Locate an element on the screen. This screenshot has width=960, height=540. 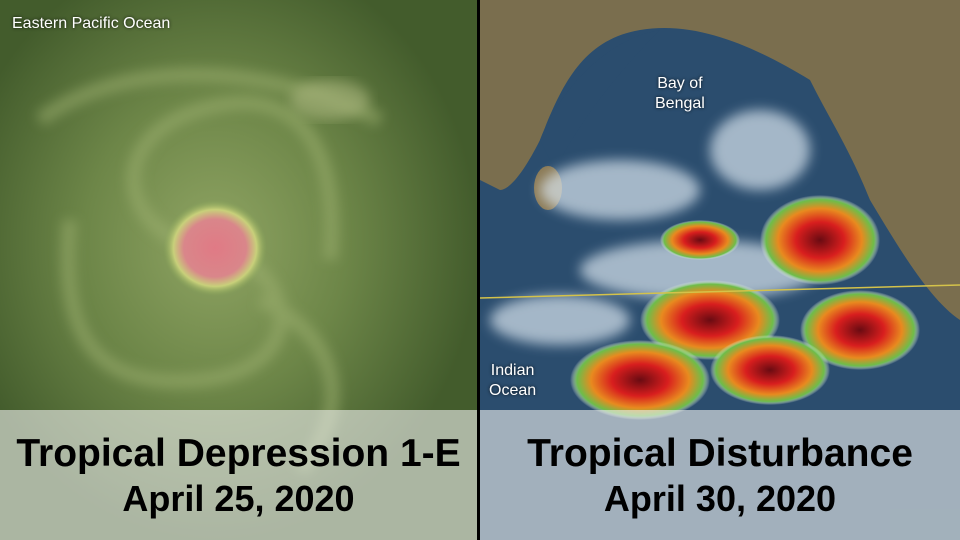
caption-date: April 30, 2020 is located at coordinates (720, 498).